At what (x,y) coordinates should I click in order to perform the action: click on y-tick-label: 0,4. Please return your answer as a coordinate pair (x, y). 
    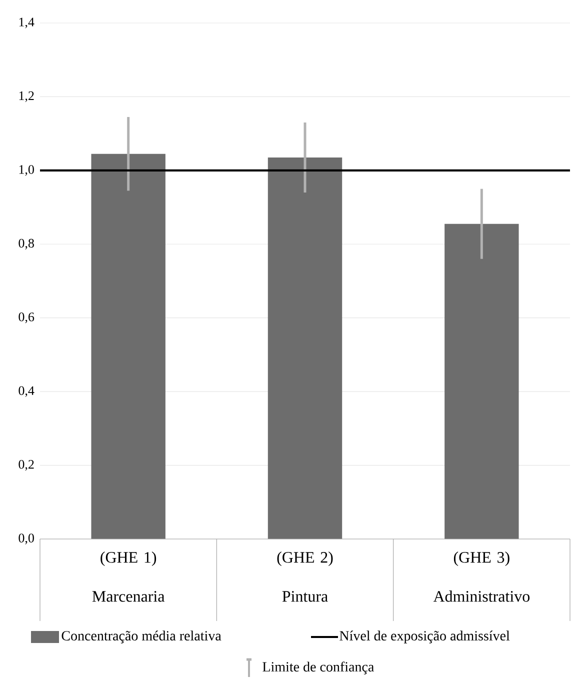
    Looking at the image, I should click on (26, 391).